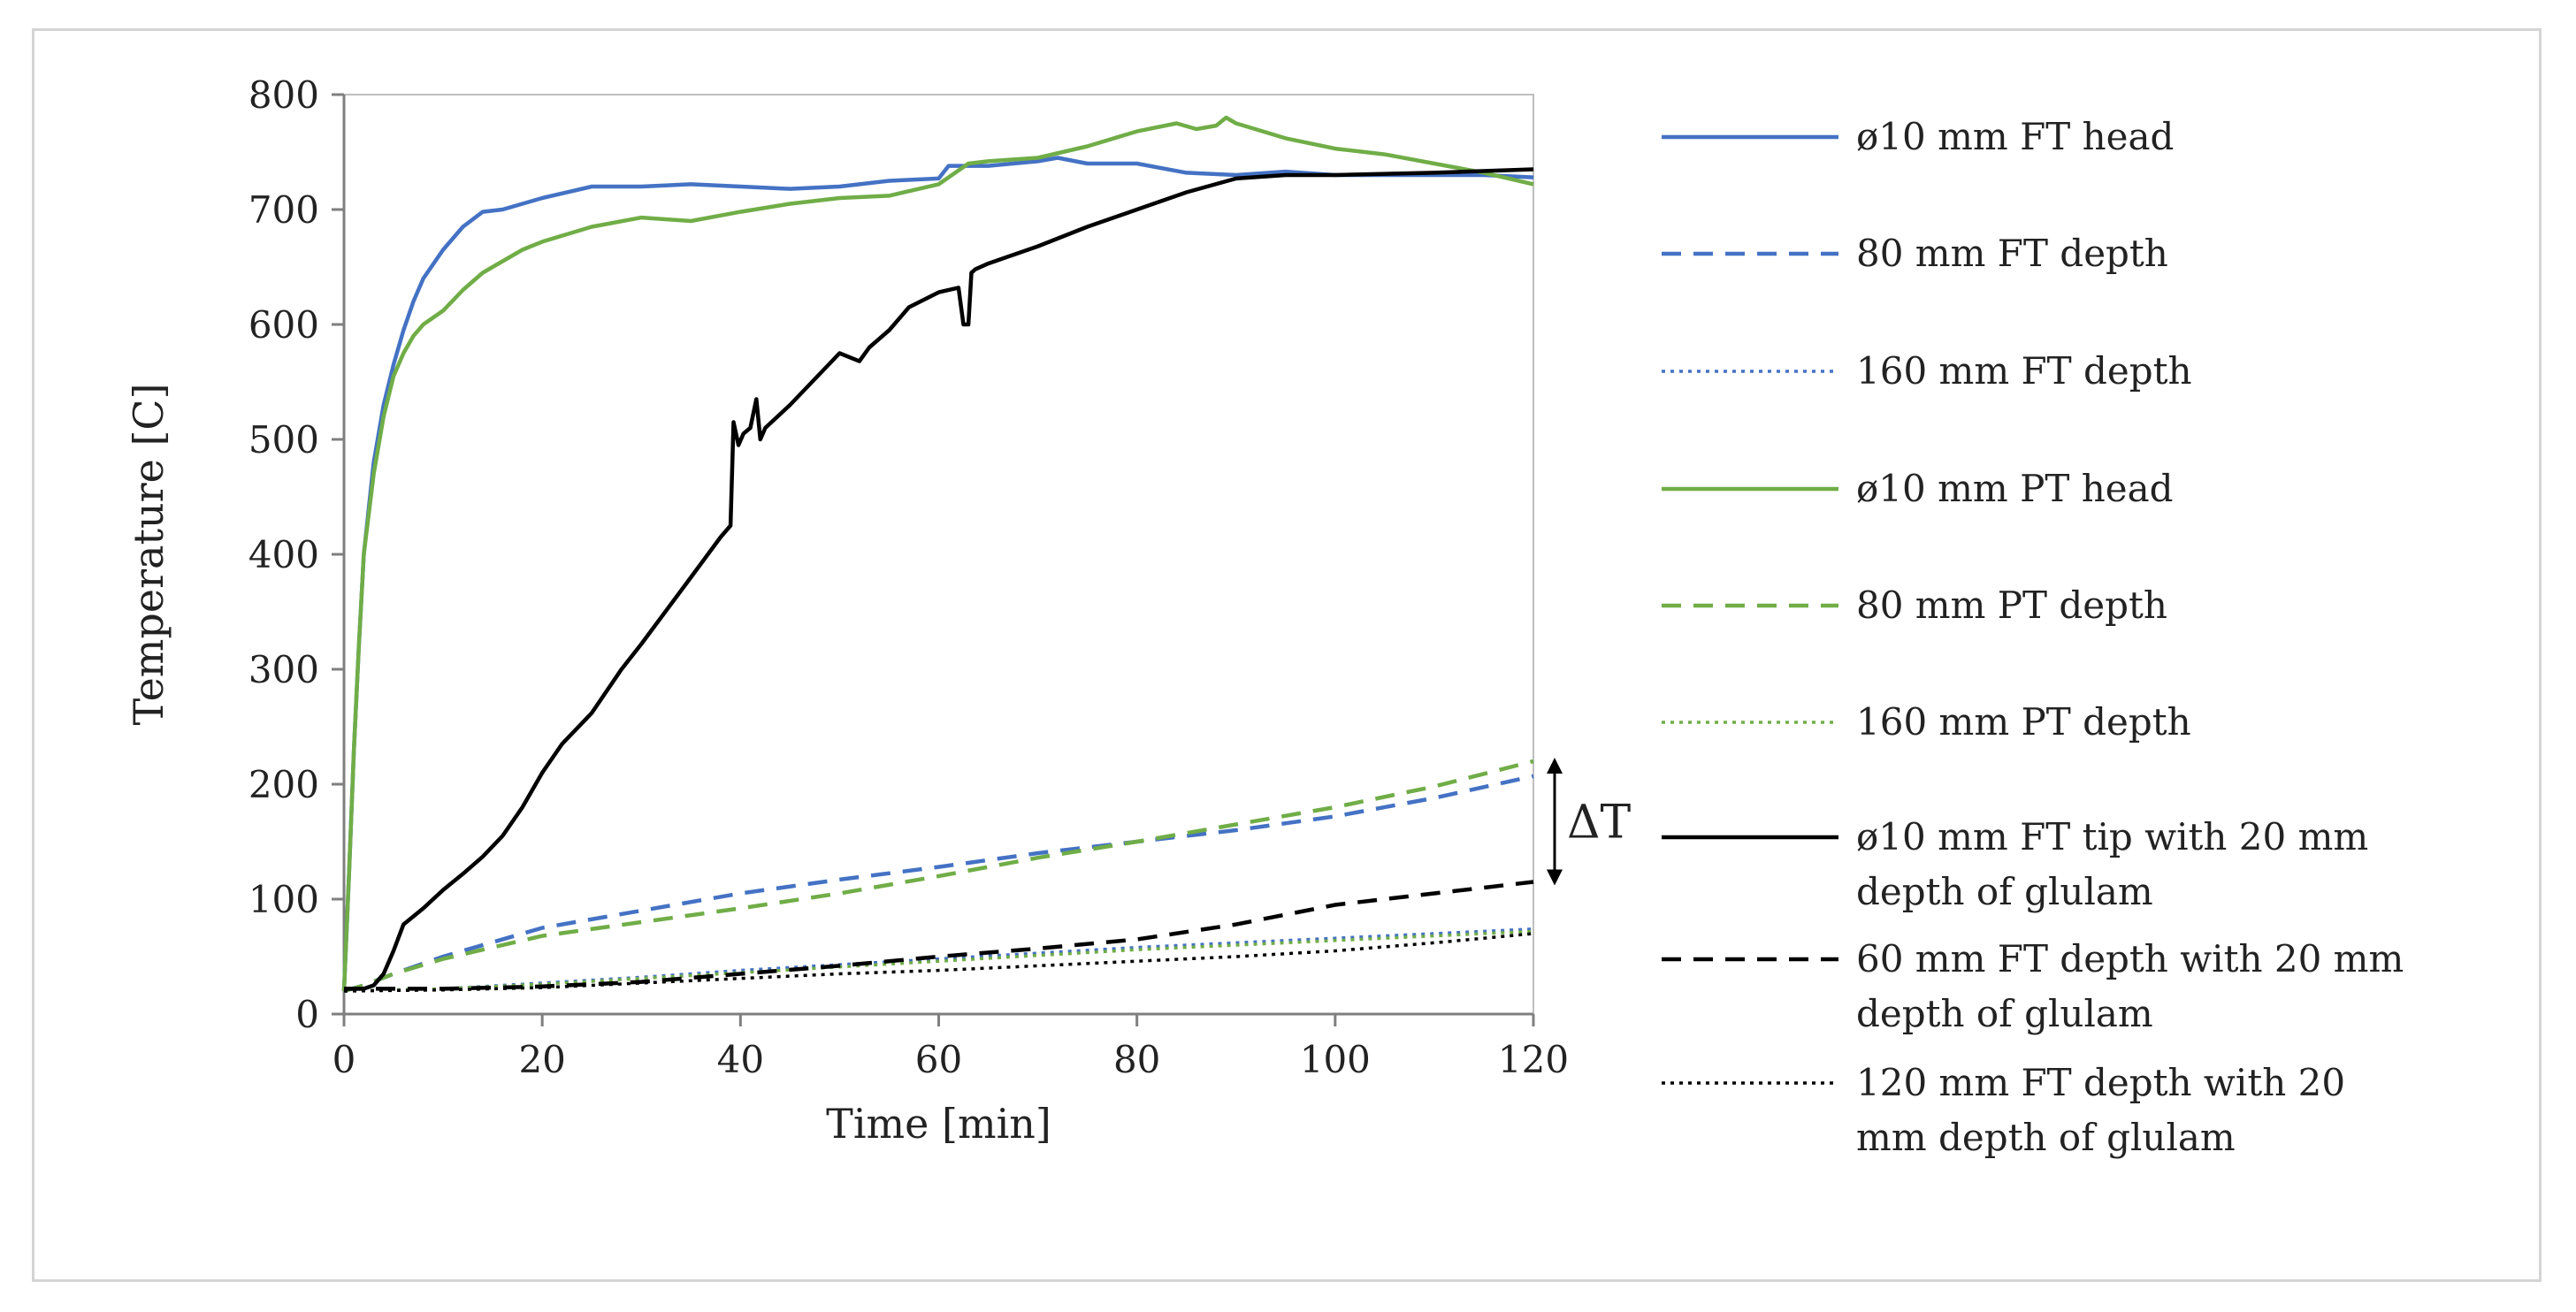 The height and width of the screenshot is (1312, 2576). What do you see at coordinates (2024, 371) in the screenshot?
I see `legend-label-3: 160 mm FT depth` at bounding box center [2024, 371].